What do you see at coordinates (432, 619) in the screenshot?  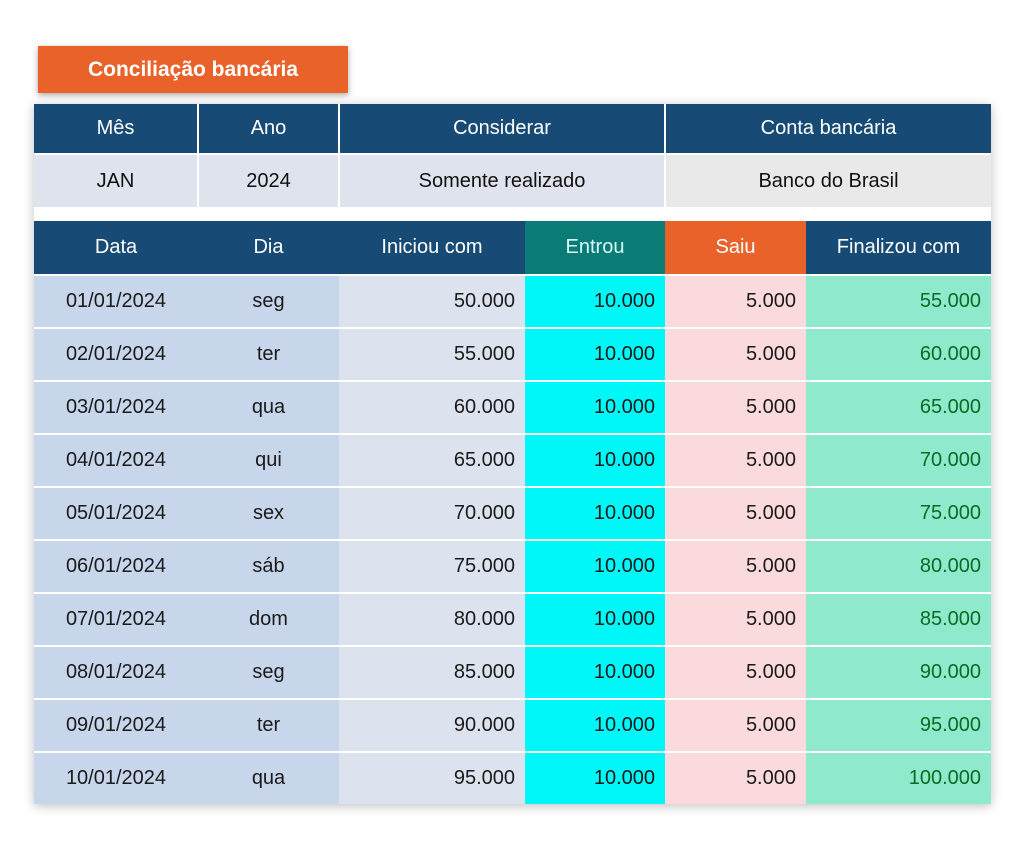 I see `cell-opening-balance: 80.000` at bounding box center [432, 619].